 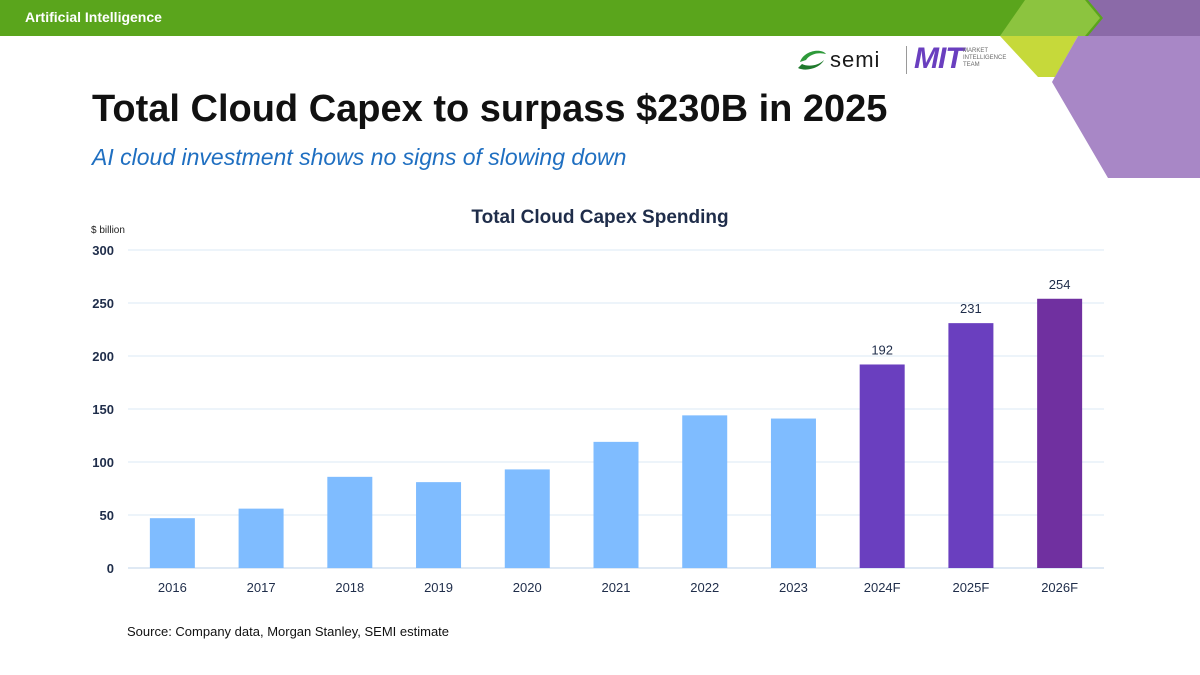 What do you see at coordinates (976, 51) in the screenshot?
I see `mit-subtitle-line: MARKET` at bounding box center [976, 51].